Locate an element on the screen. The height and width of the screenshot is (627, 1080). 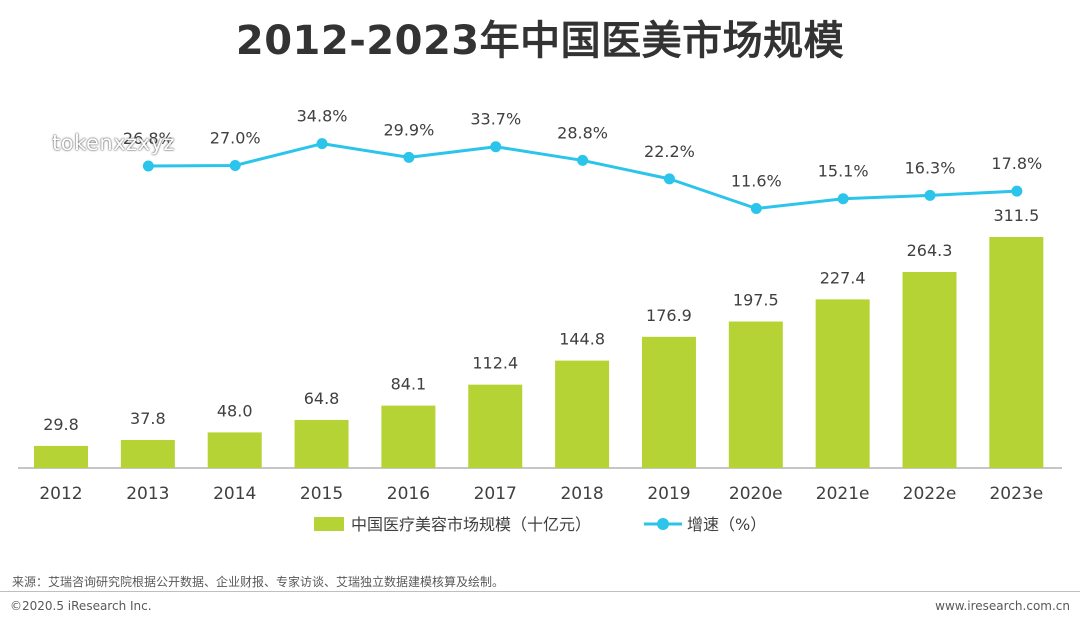
growth-point-2021e is located at coordinates (843, 199).